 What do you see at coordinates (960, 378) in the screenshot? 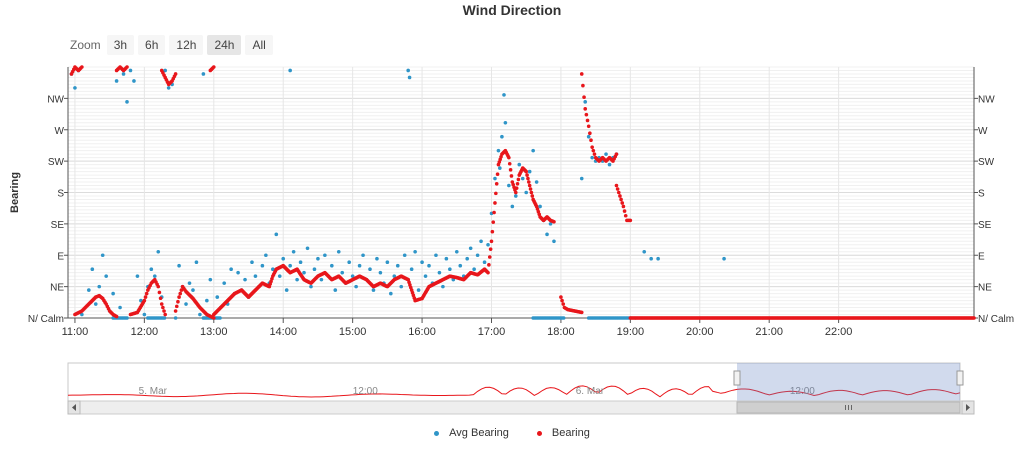
I see `navigator-handle-right` at bounding box center [960, 378].